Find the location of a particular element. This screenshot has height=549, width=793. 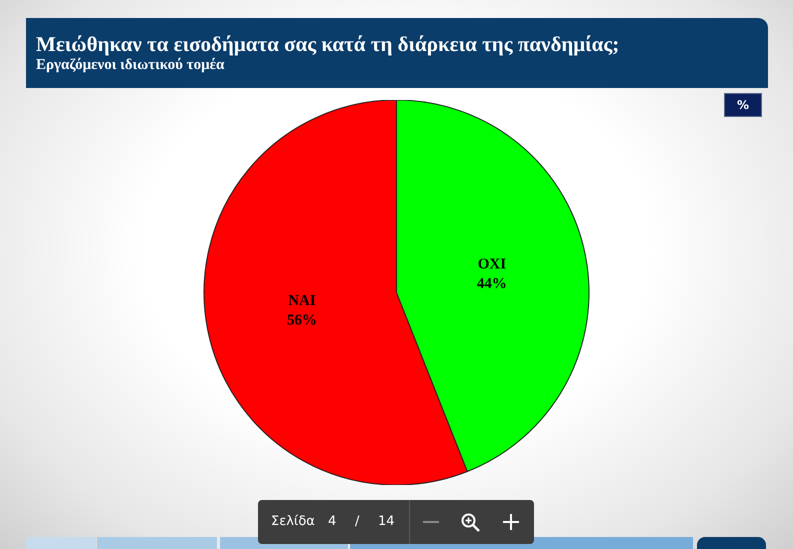

slice-label: OXI is located at coordinates (492, 264).